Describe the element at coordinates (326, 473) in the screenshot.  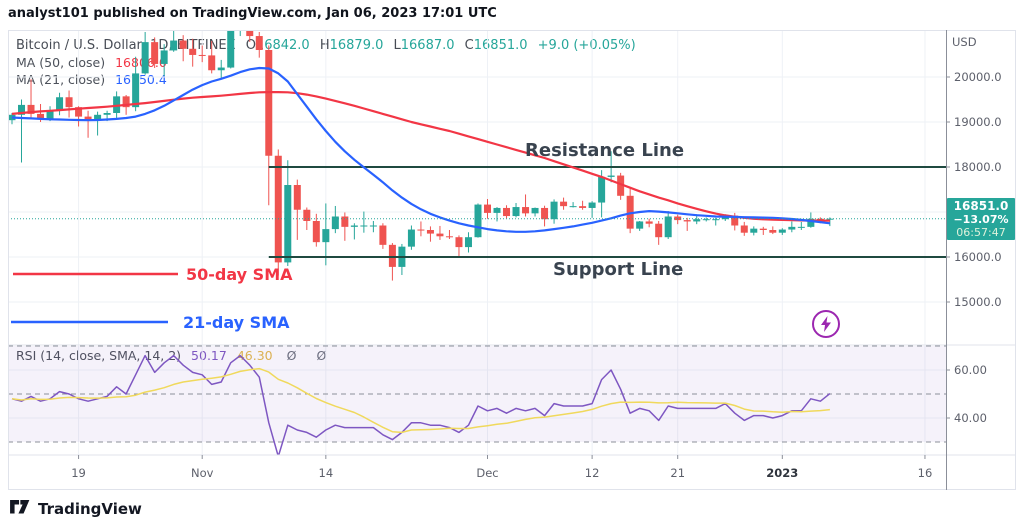
I see `svg-text: 14` at that location.